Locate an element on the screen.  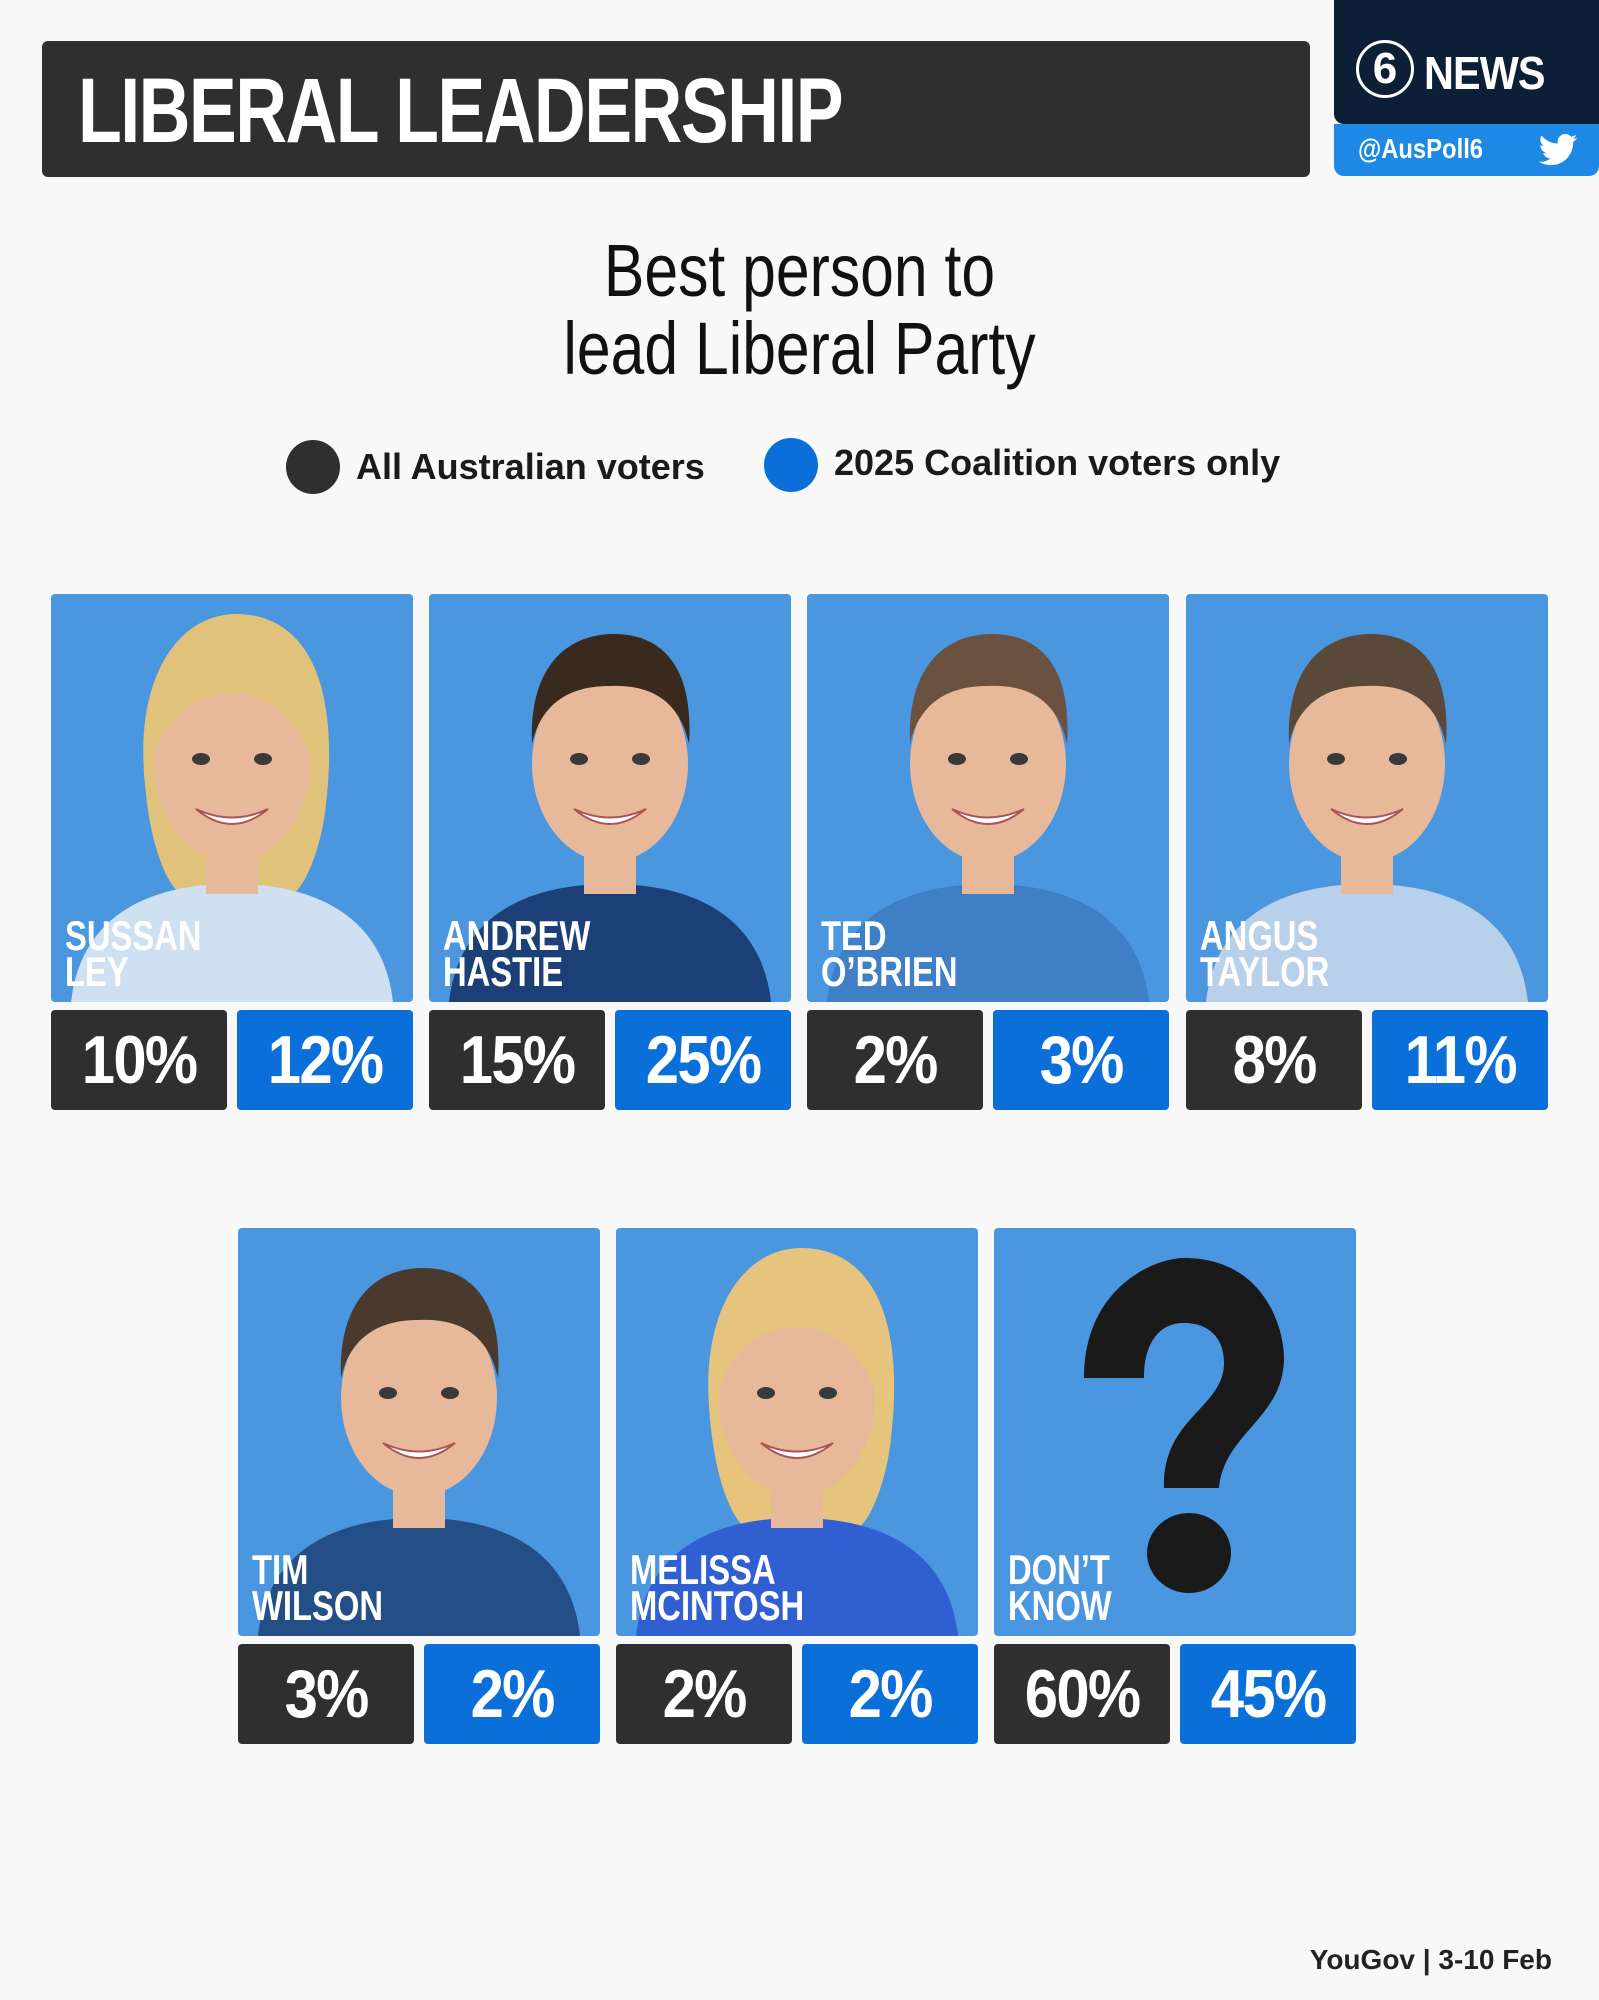
coalition-voters-value: 25% is located at coordinates (703, 1060).